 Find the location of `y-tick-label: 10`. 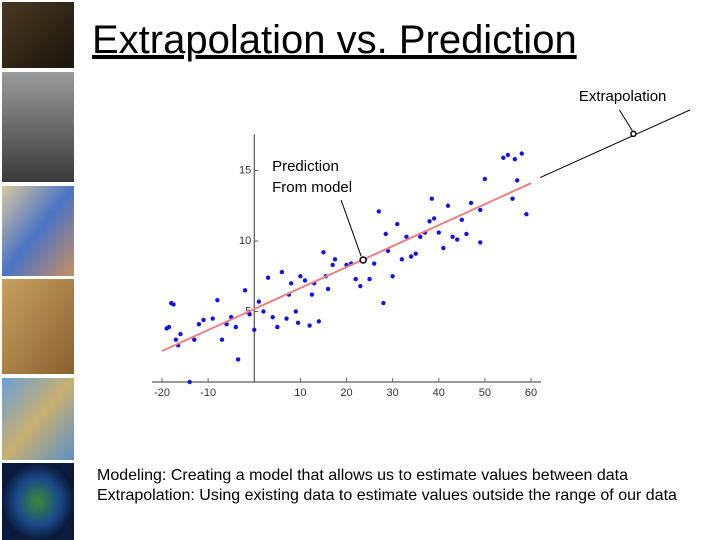

y-tick-label: 10 is located at coordinates (245, 241).